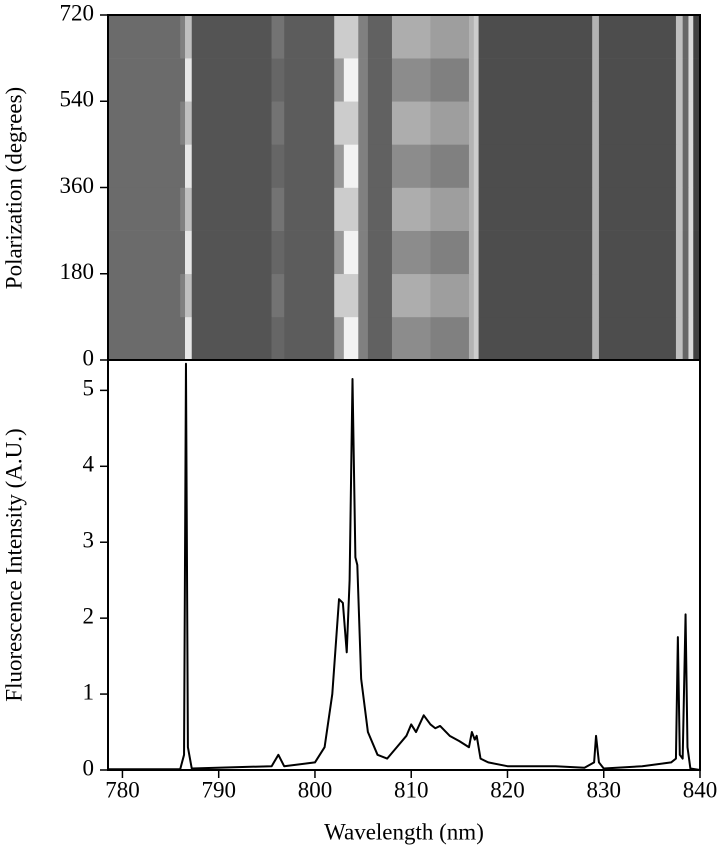 The image size is (724, 853). I want to click on y-tick-label: 0, so click(89, 767).